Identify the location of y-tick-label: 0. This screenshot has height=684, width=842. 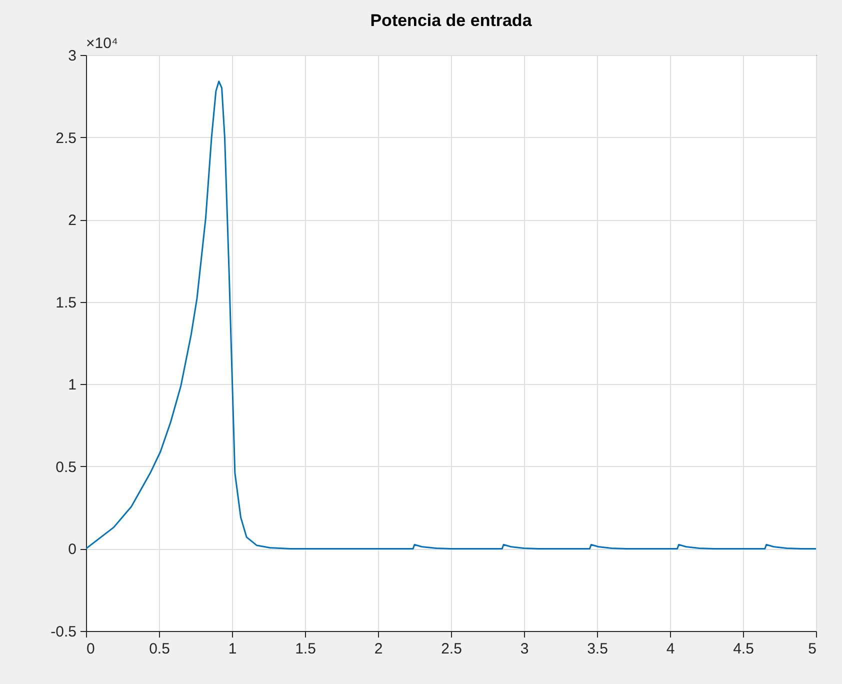
(72, 549).